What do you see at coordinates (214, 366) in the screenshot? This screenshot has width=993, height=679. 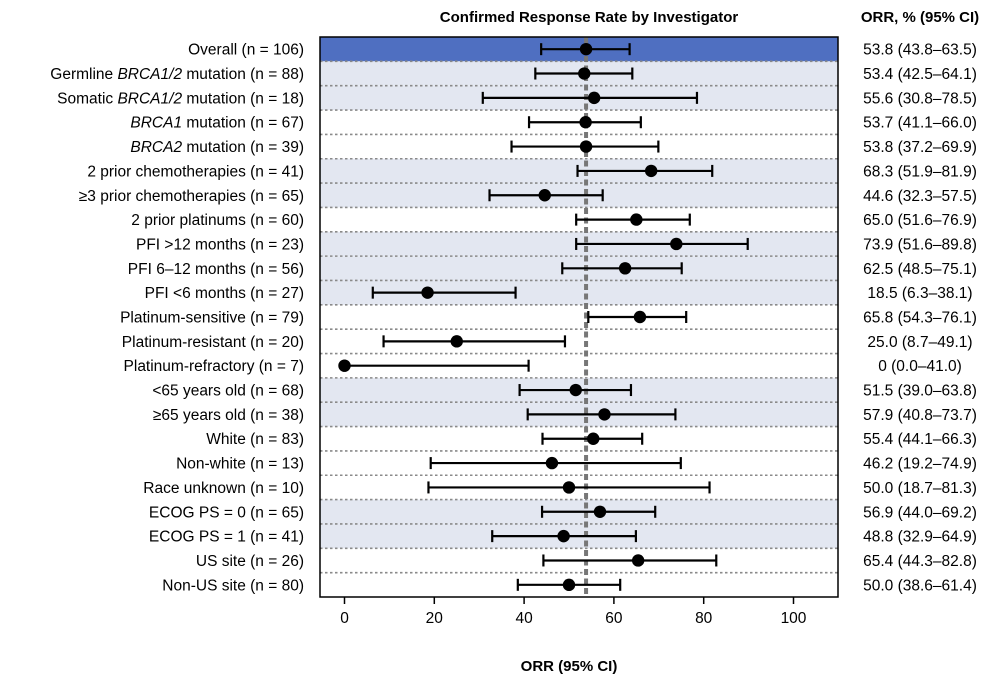 I see `row-label: Platinum-refractory (n = 7)` at bounding box center [214, 366].